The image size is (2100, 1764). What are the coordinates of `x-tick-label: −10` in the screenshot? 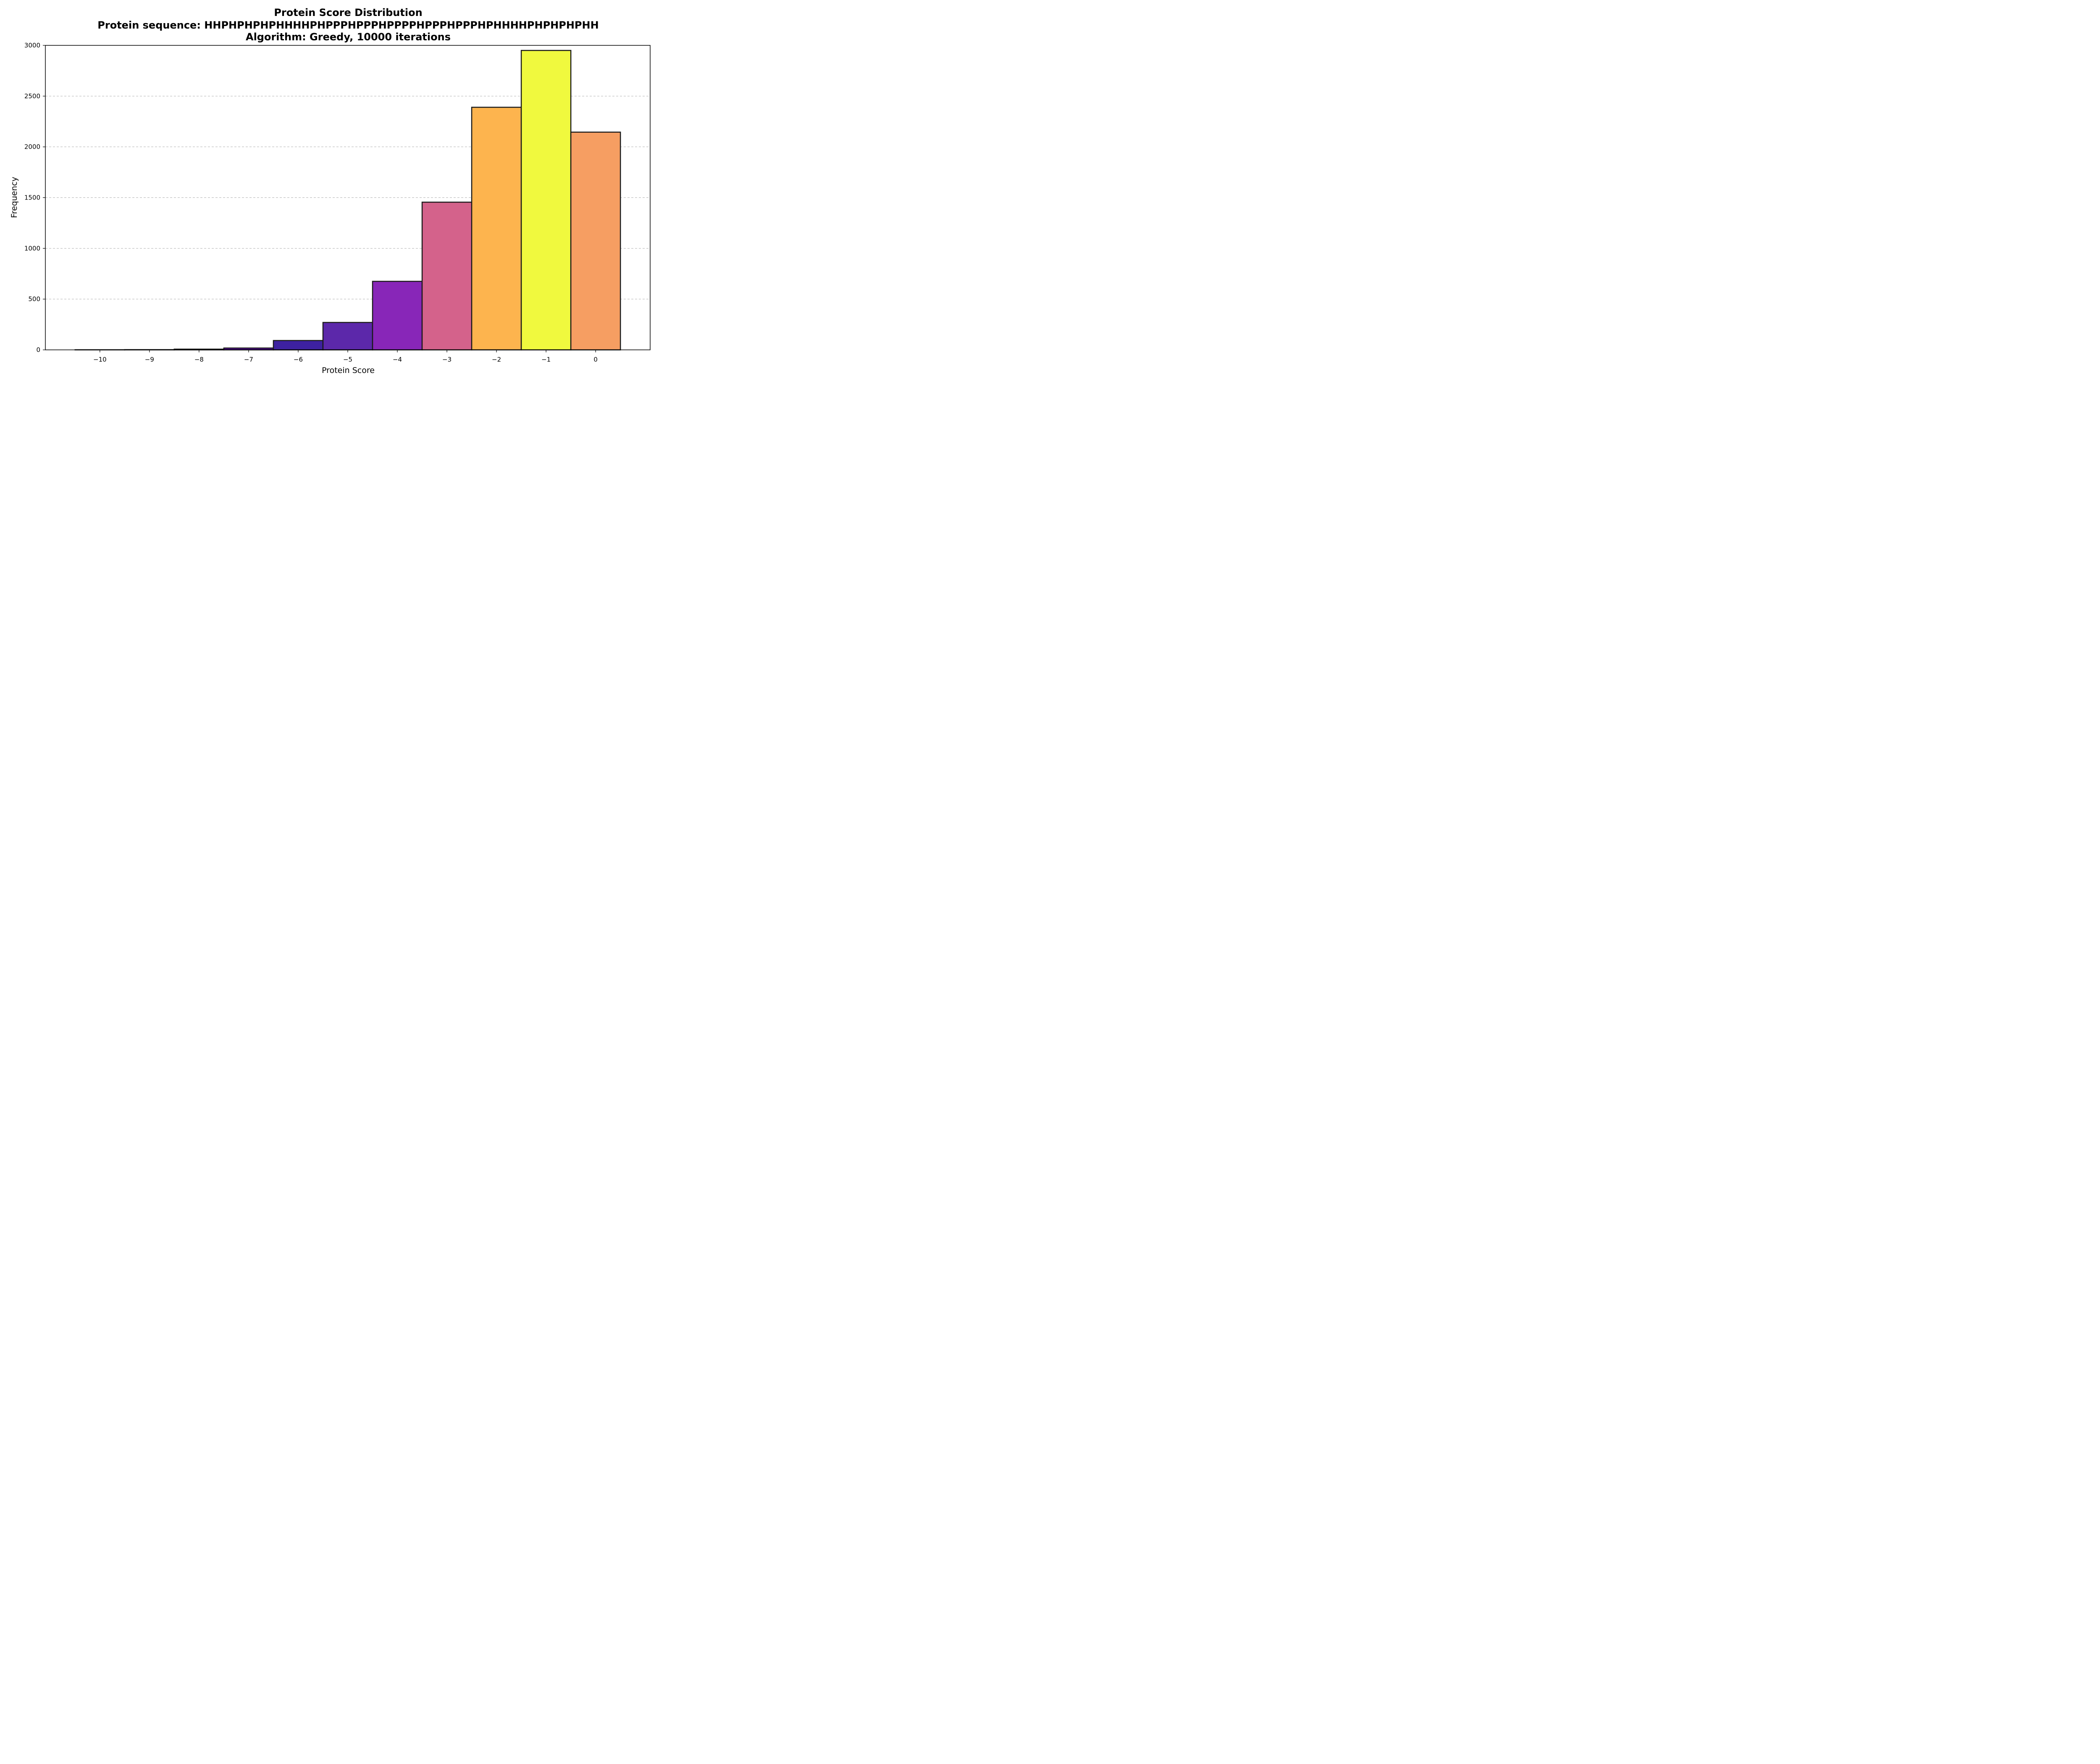 It's located at (100, 359).